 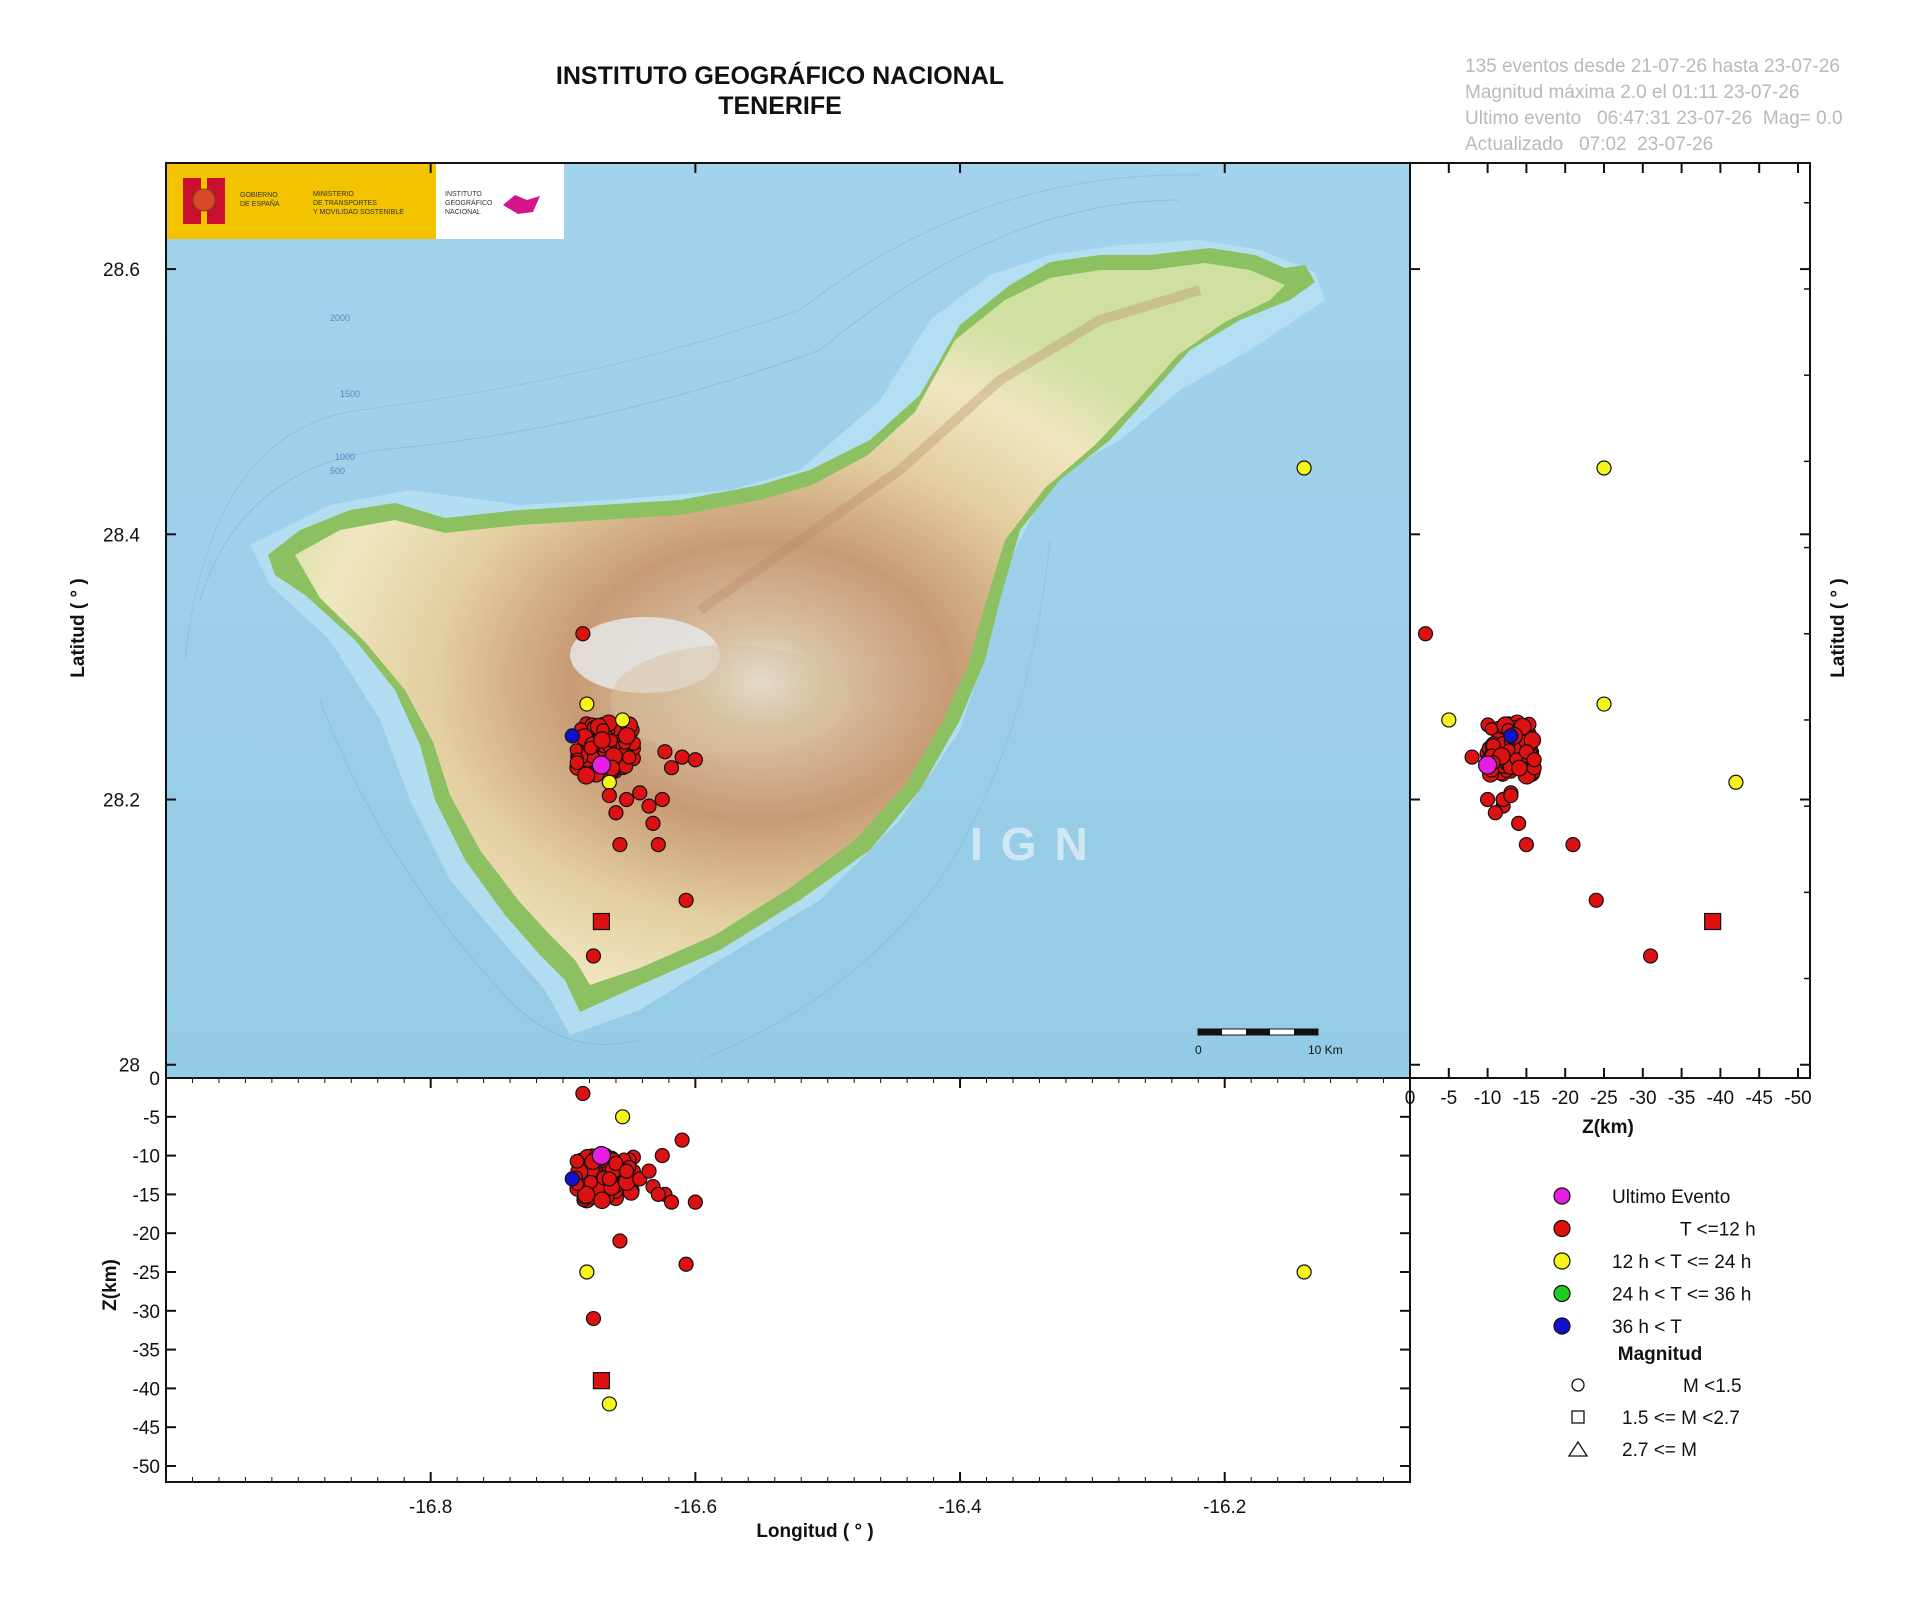 I want to click on depth-axis-title: Z(km), so click(x=110, y=1285).